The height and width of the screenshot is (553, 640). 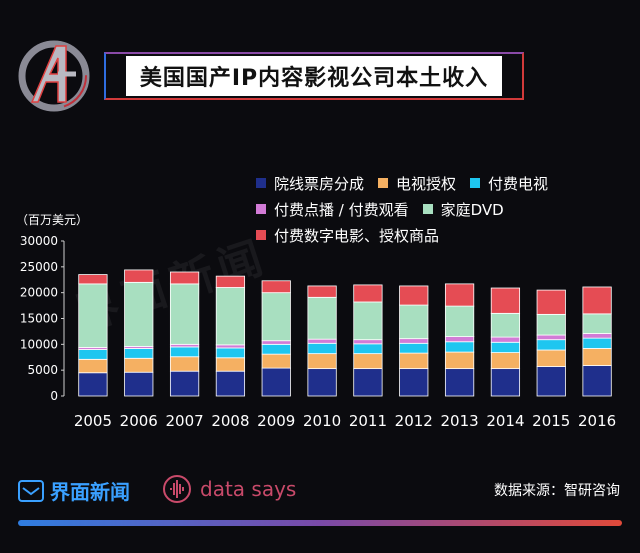 What do you see at coordinates (341, 209) in the screenshot?
I see `legend-label: 付费点播 / 付费观看` at bounding box center [341, 209].